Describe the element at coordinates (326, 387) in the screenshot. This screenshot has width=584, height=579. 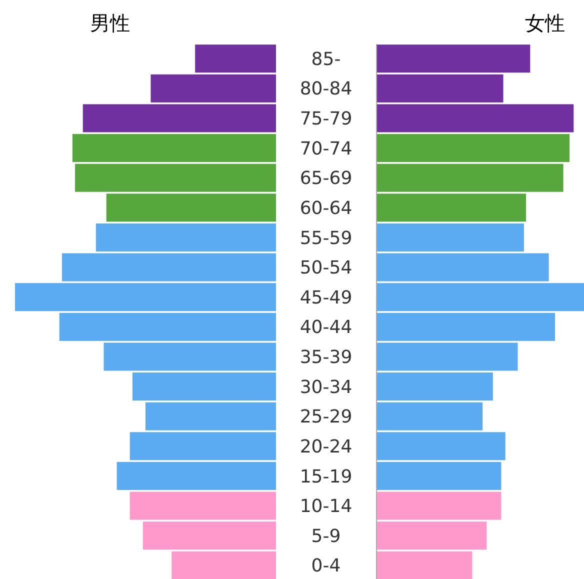
I see `y-tick-label: 30-34` at that location.